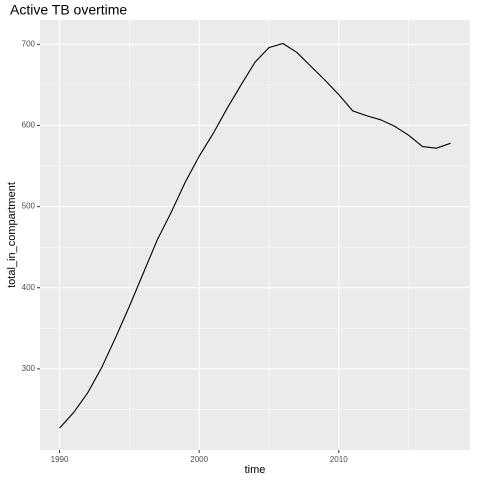 The image size is (480, 480). Describe the element at coordinates (199, 459) in the screenshot. I see `x-tick-label: 2000` at that location.